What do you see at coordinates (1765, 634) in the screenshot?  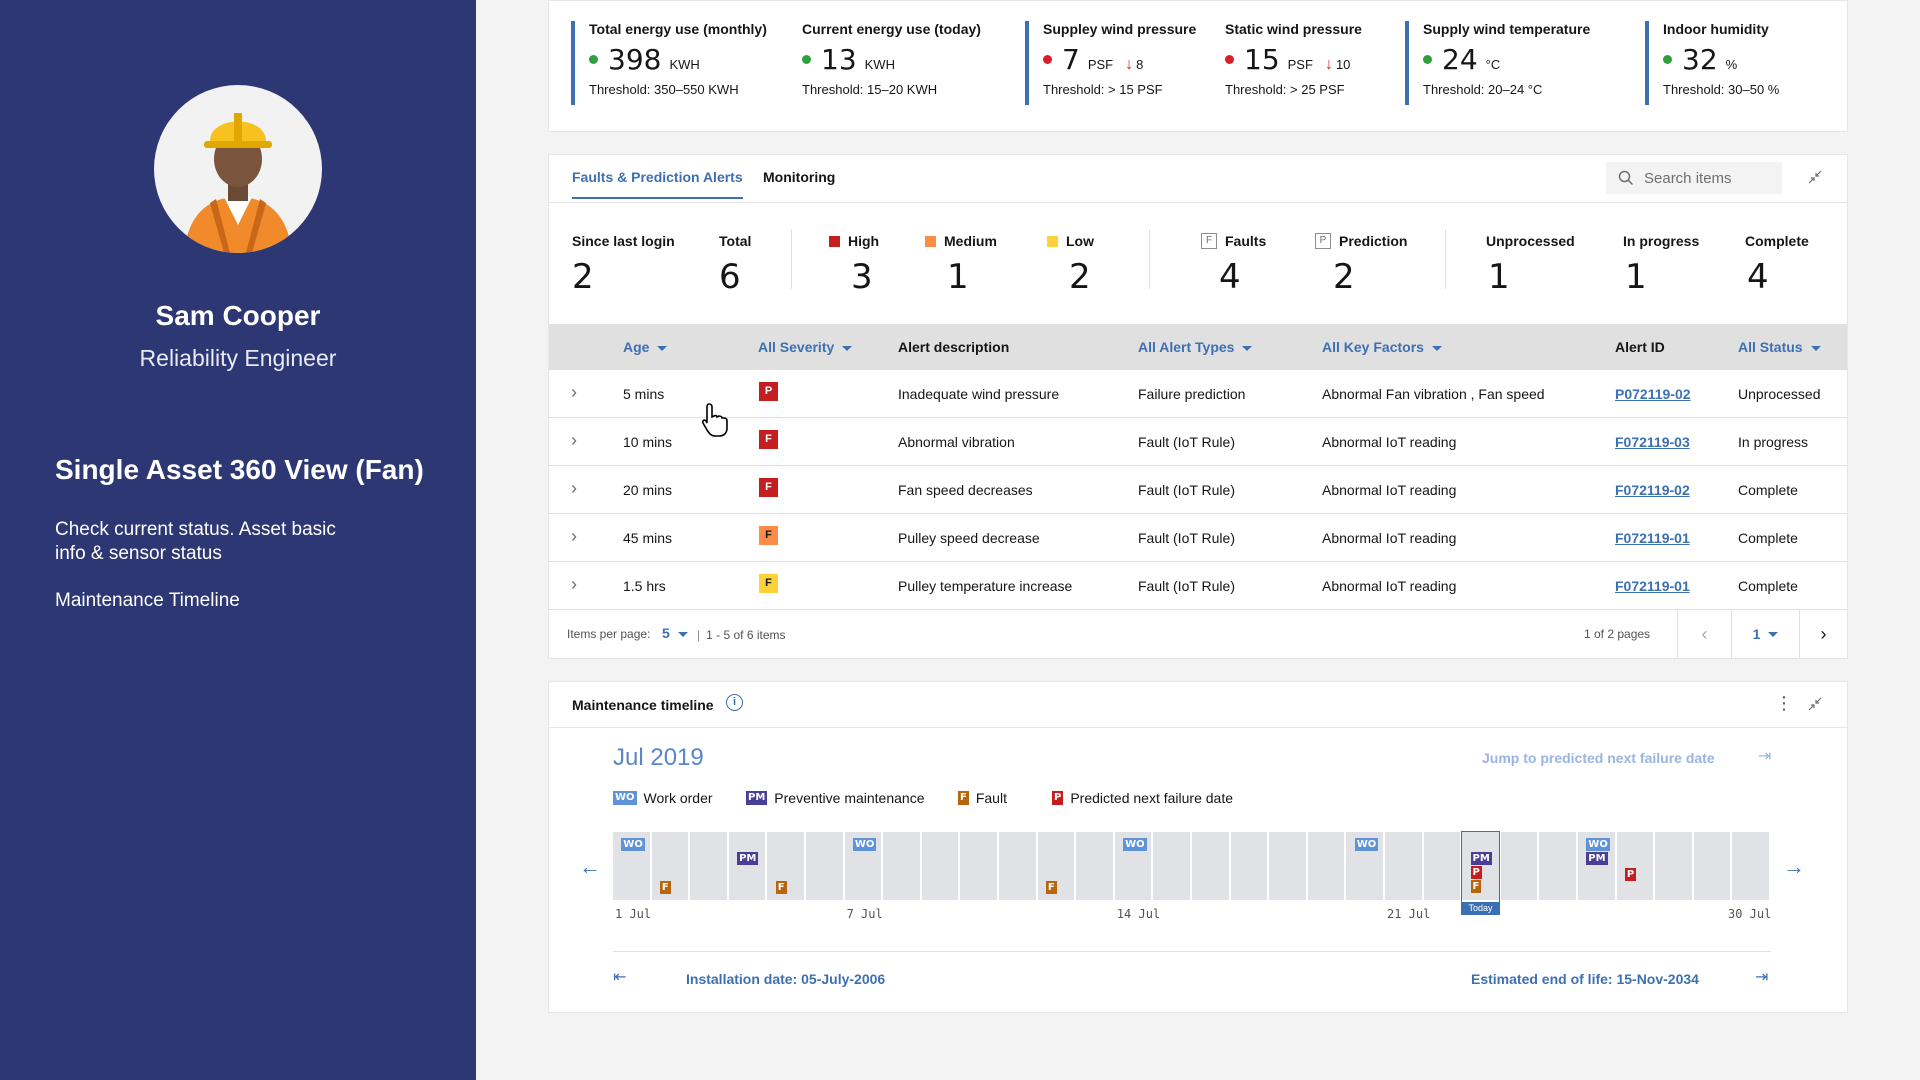 I see `page-select: 1` at bounding box center [1765, 634].